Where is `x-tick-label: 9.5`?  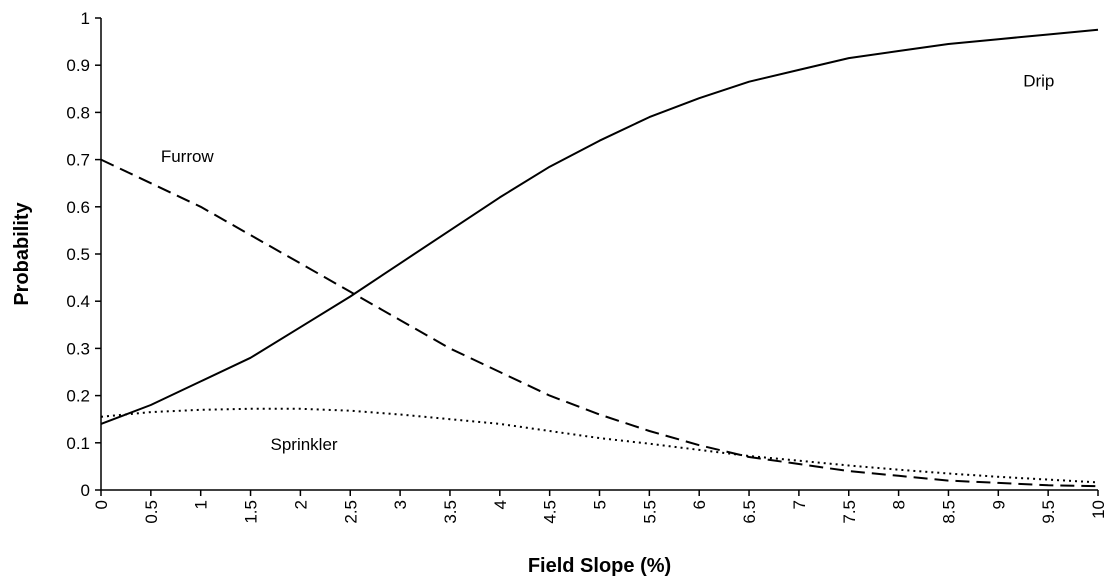 x-tick-label: 9.5 is located at coordinates (1048, 512).